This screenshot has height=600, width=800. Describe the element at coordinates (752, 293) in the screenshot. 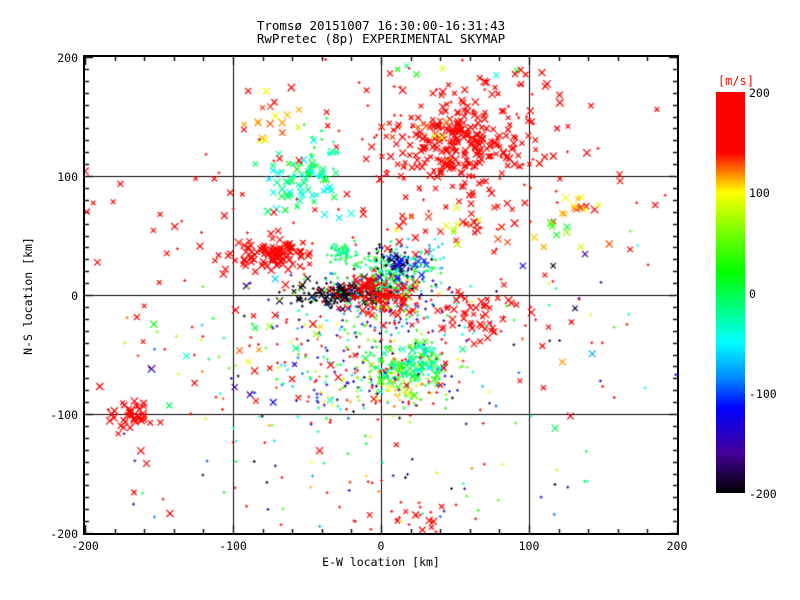

I see `colorbar-tick-label: 0` at that location.